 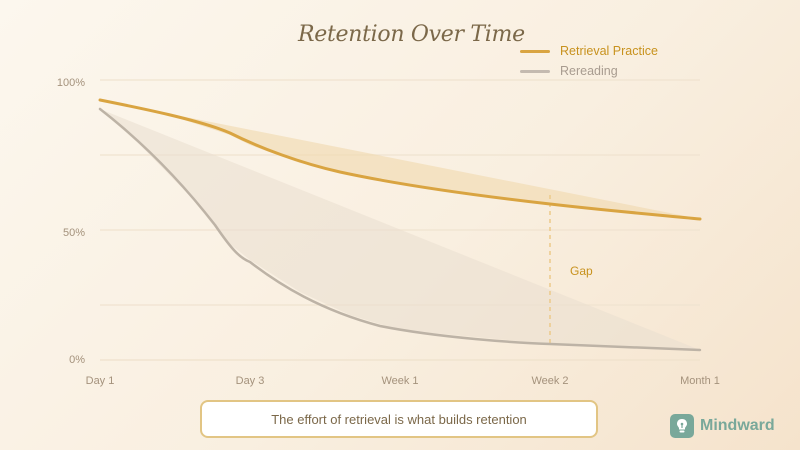 I want to click on gap-annotation: Gap, so click(x=581, y=271).